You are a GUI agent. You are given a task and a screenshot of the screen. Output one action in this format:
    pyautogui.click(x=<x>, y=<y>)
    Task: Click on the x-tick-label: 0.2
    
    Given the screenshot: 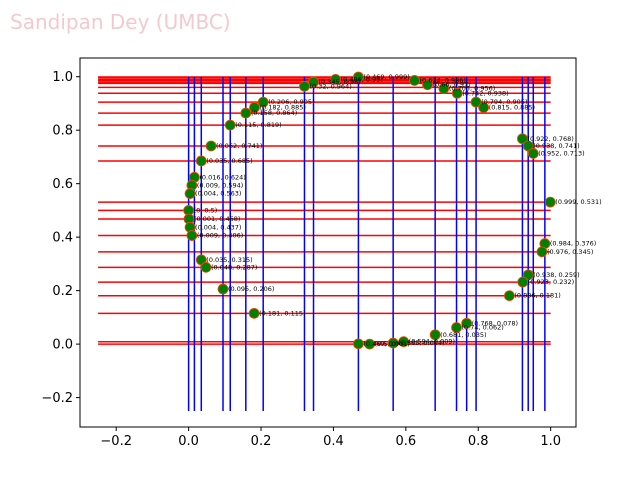 What is the action you would take?
    pyautogui.click(x=261, y=441)
    